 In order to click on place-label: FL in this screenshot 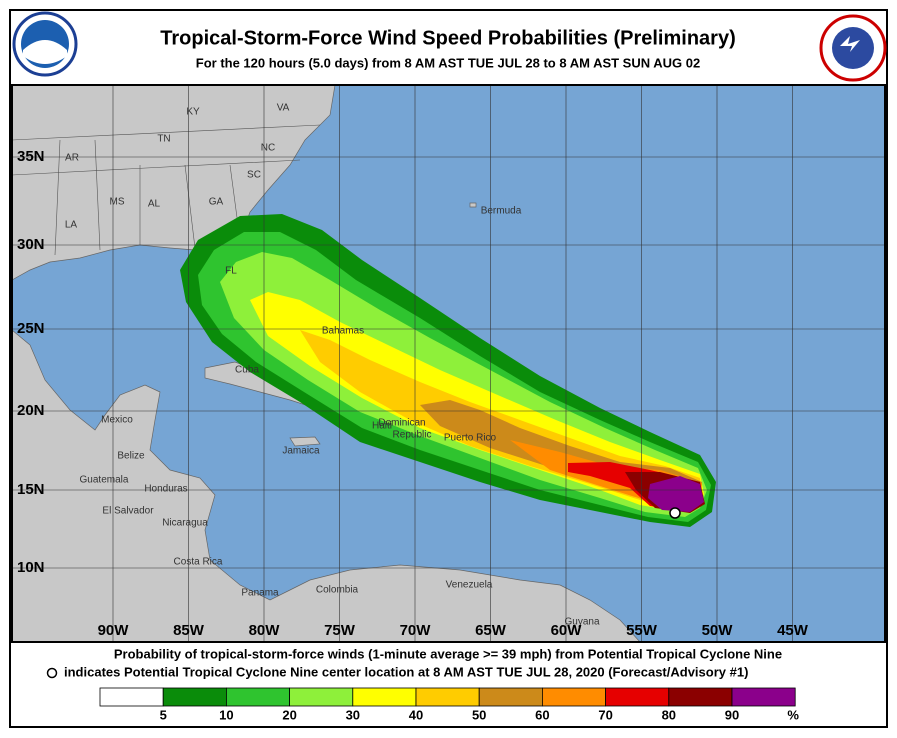, I will do `click(231, 271)`.